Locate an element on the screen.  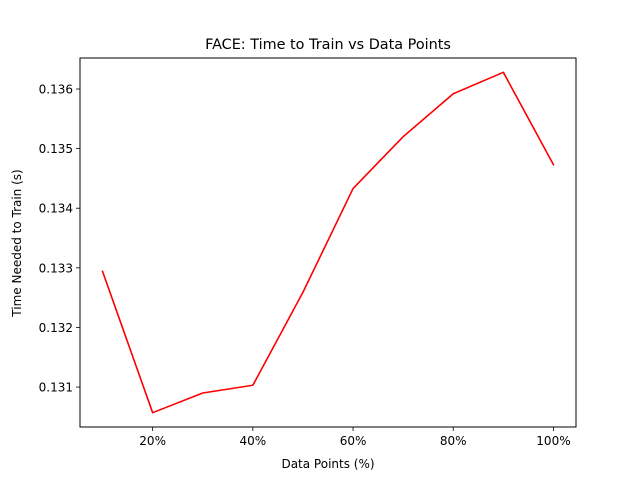
y-tick-label: 0.135 is located at coordinates (56, 149).